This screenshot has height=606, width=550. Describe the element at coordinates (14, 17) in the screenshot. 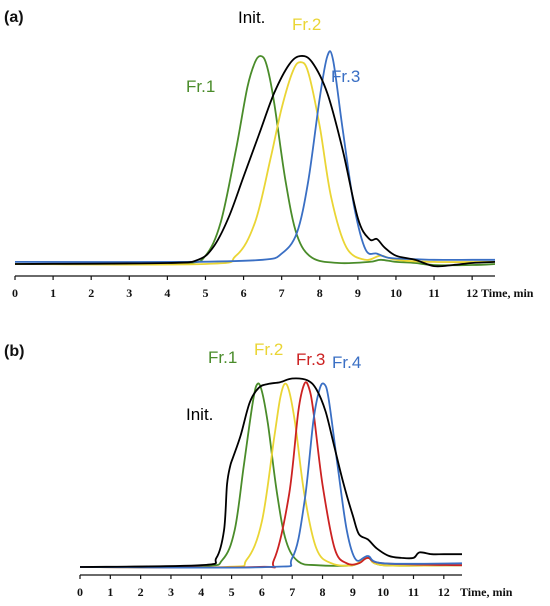

I see `panel-label: (a)` at that location.